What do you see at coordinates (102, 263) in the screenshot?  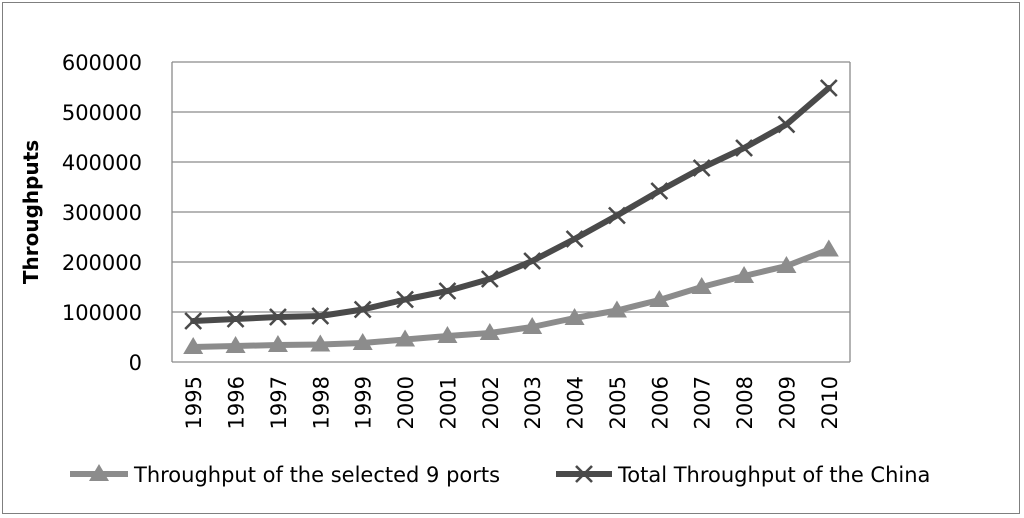 I see `y-tick-label: 200000` at bounding box center [102, 263].